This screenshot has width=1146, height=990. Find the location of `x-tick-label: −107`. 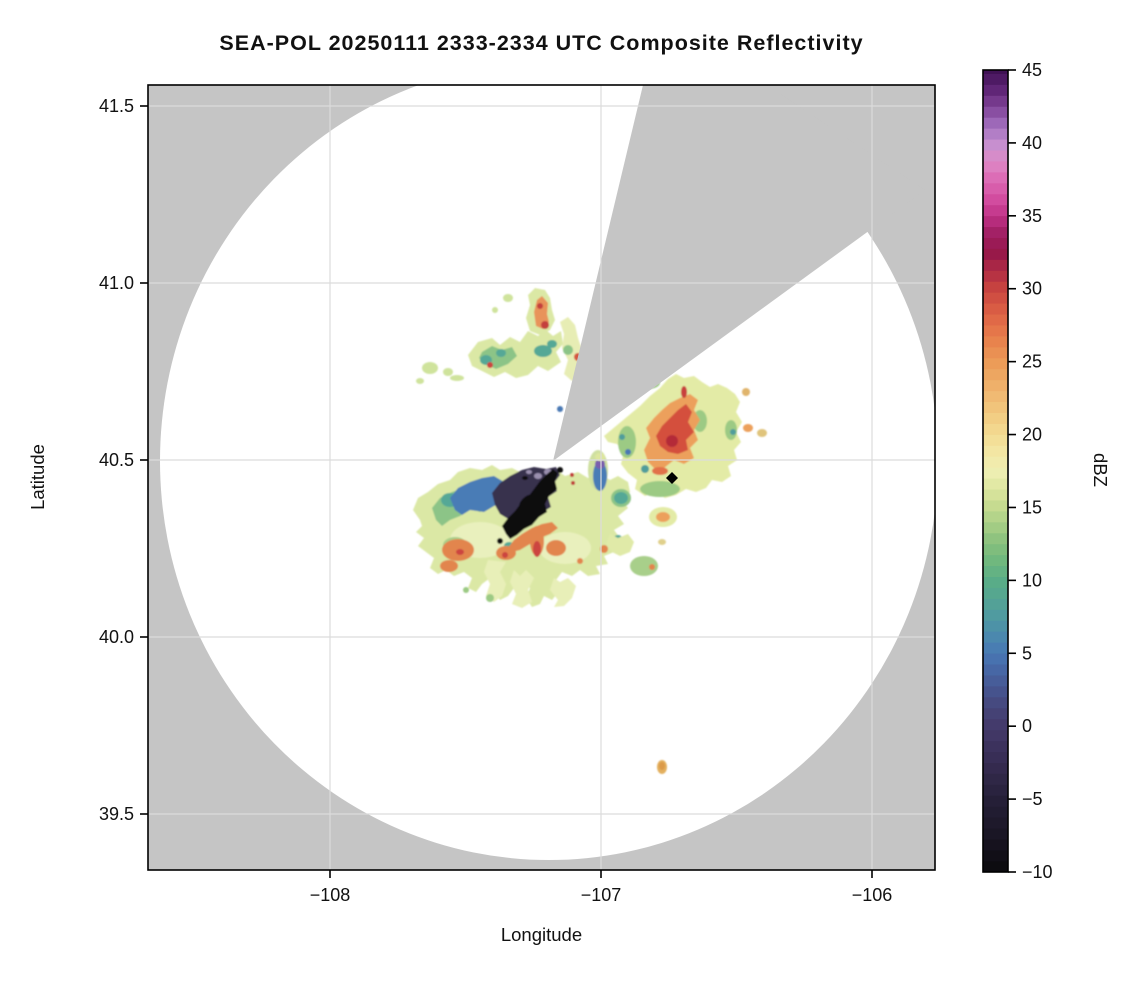

x-tick-label: −107 is located at coordinates (601, 895).